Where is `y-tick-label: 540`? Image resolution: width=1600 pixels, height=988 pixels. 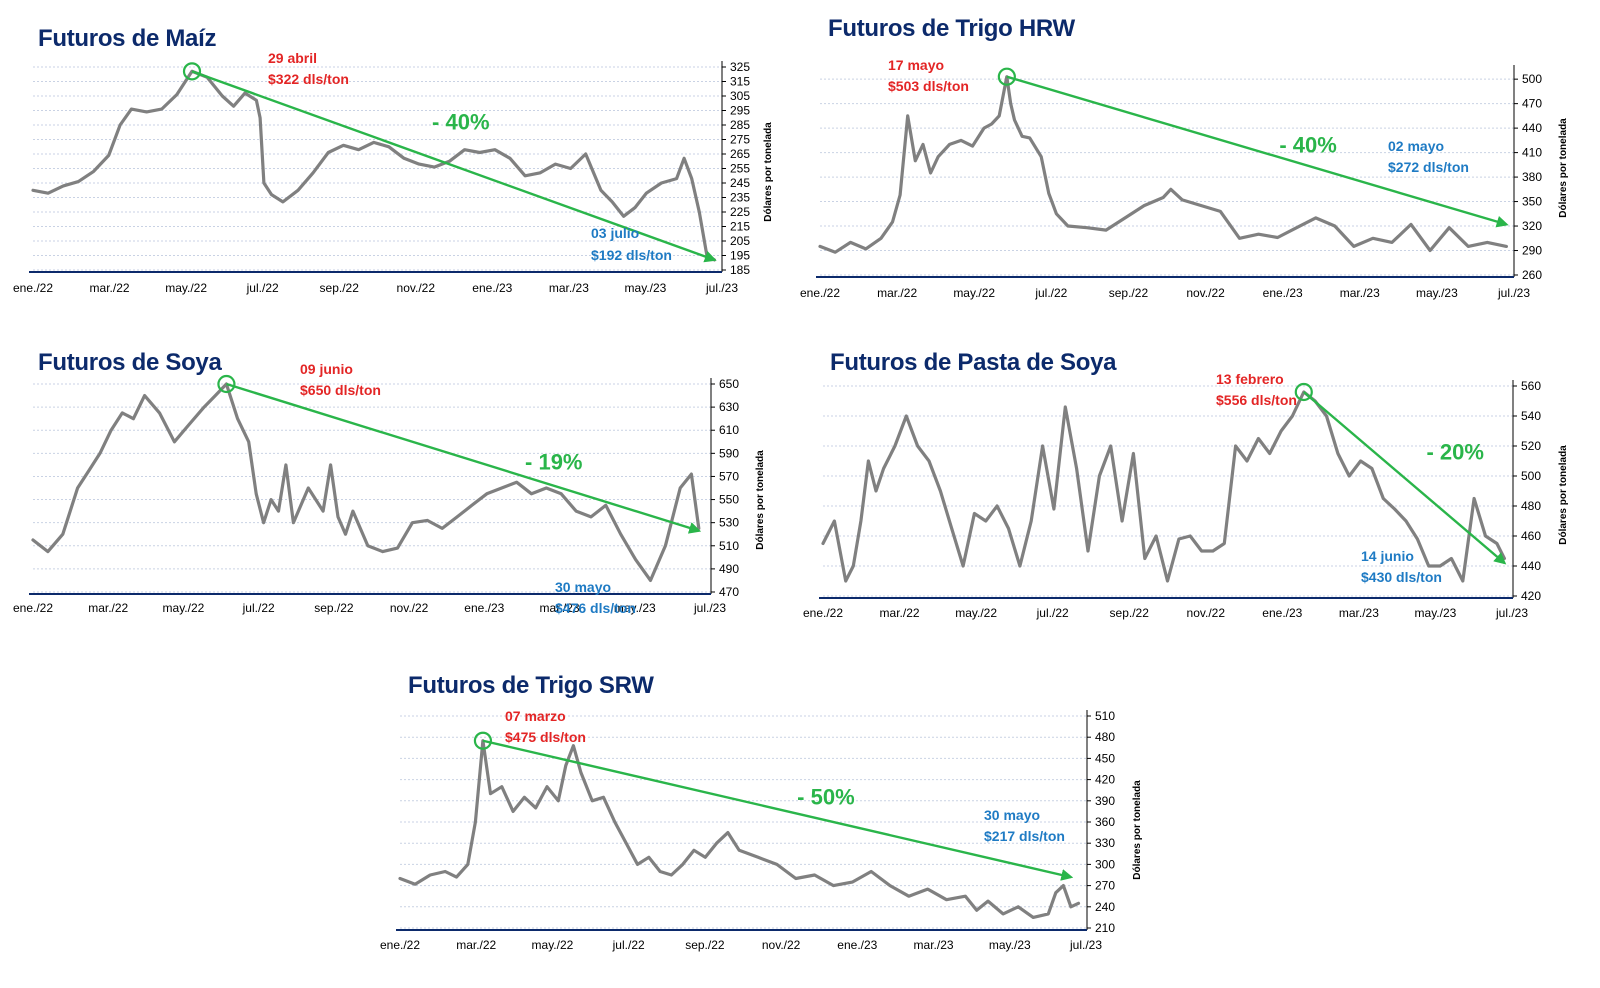
y-tick-label: 540 is located at coordinates (1531, 416).